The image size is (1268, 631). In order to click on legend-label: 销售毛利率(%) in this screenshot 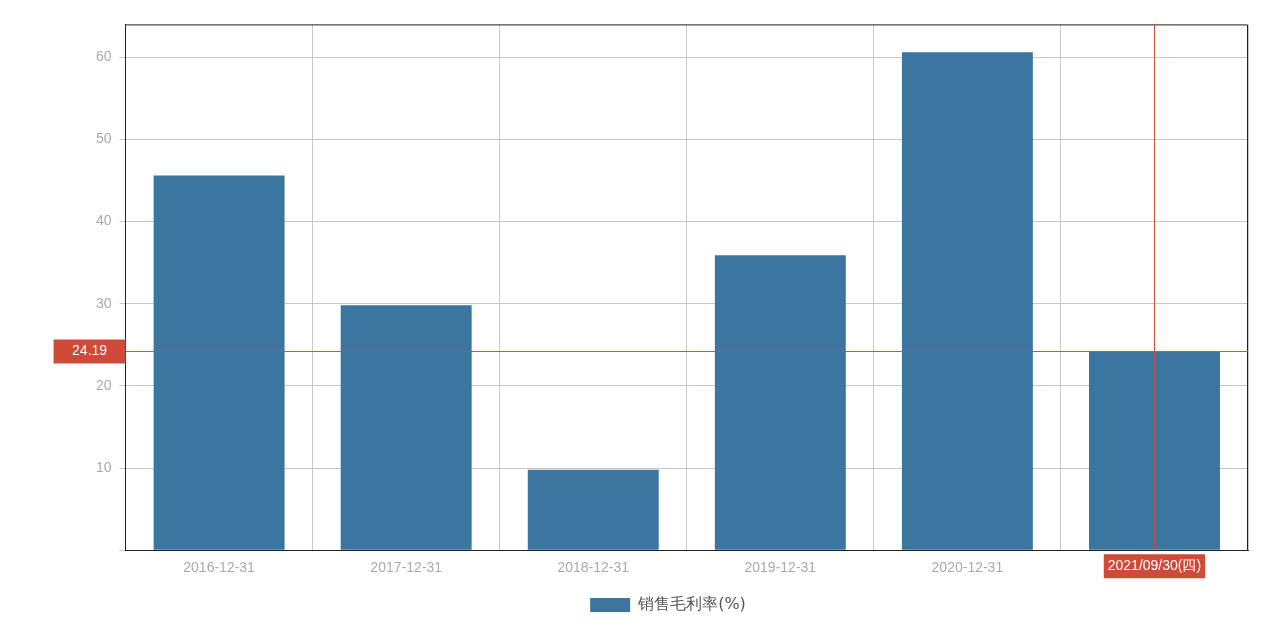, I will do `click(691, 604)`.